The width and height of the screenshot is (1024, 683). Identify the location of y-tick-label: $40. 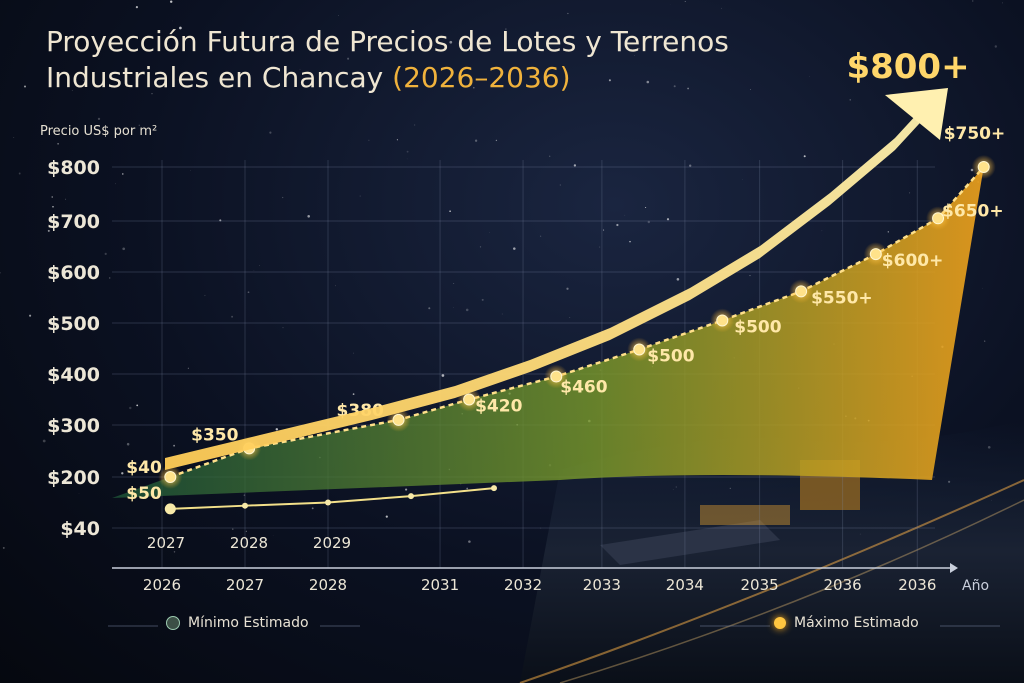
(80, 529).